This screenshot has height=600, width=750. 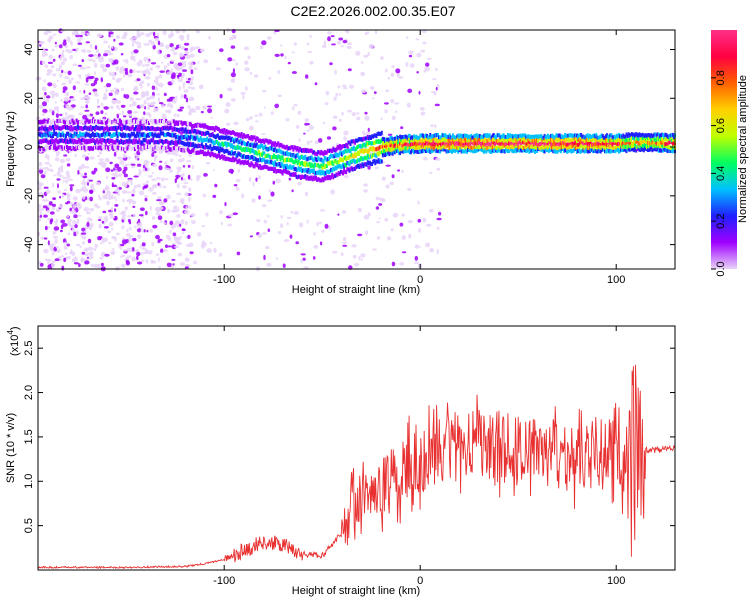 I want to click on snr-ytick-label: 1.5, so click(x=29, y=436).